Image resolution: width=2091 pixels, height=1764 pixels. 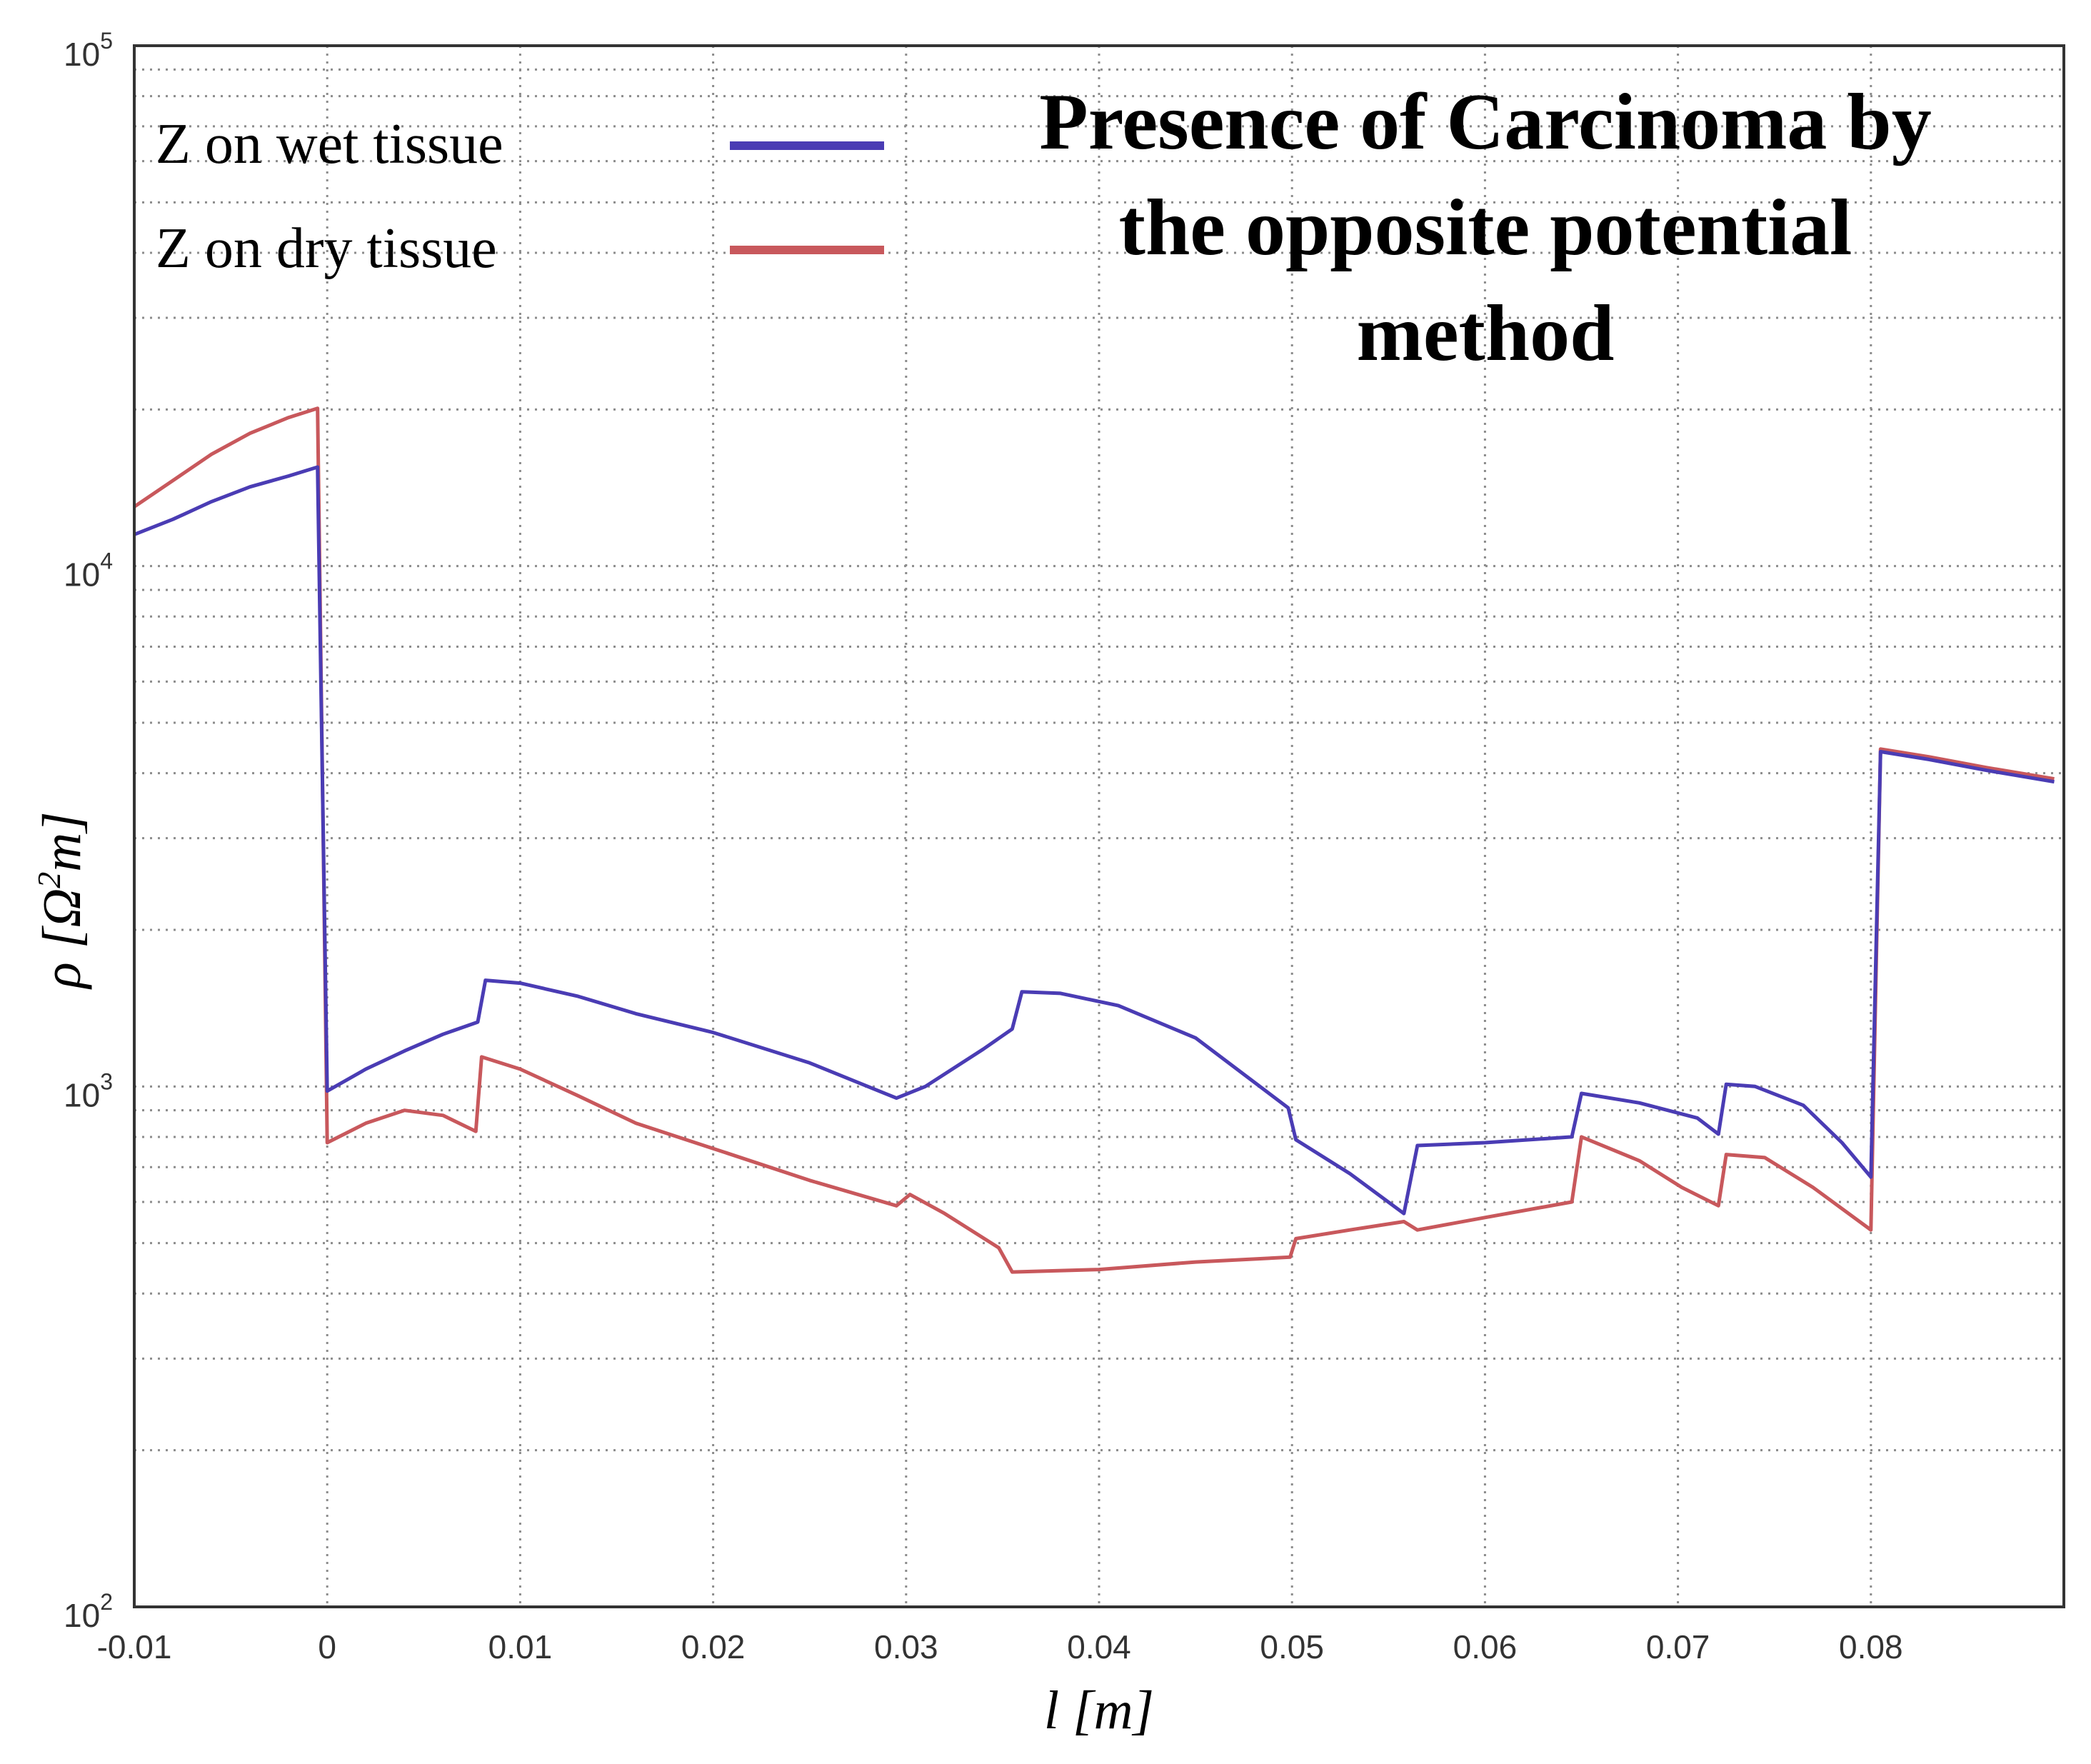 I want to click on chart-title-line: method, so click(x=1486, y=333).